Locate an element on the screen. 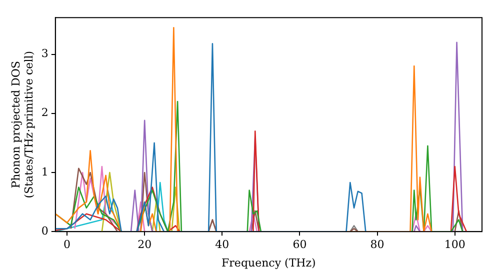 This screenshot has width=500, height=280. y-axis-title: Phonon projected DOS (States/THz·primitive cell) is located at coordinates (22, 124).